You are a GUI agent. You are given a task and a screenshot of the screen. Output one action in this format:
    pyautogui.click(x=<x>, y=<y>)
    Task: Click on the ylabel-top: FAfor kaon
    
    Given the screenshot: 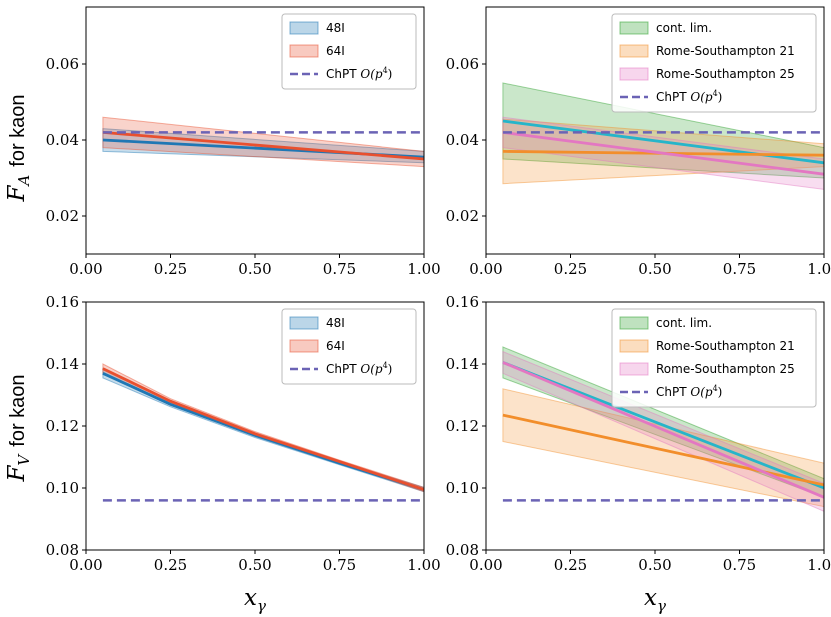 What is the action you would take?
    pyautogui.click(x=18, y=148)
    